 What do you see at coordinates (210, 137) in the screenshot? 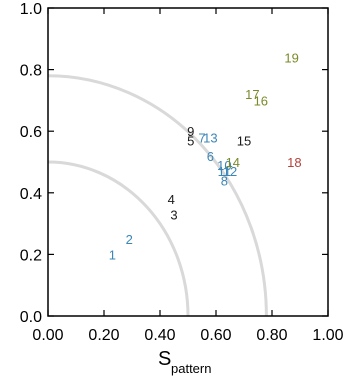
I see `data-point-13: 13` at bounding box center [210, 137].